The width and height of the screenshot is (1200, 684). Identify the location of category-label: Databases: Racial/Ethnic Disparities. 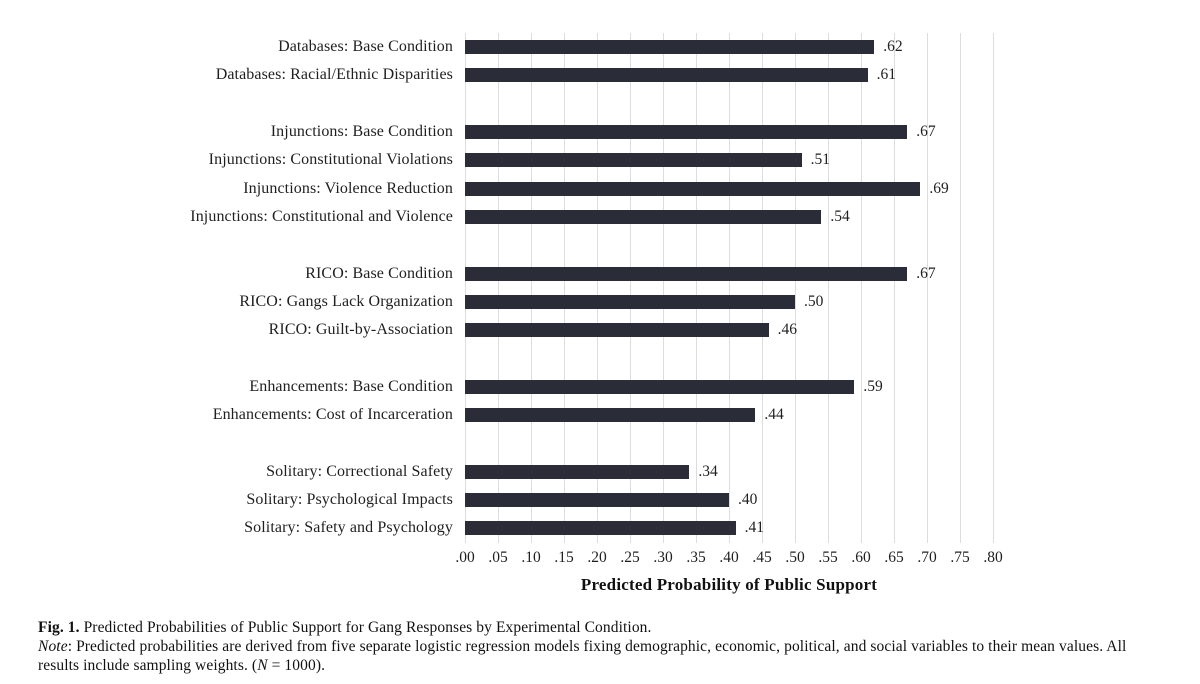
(334, 75).